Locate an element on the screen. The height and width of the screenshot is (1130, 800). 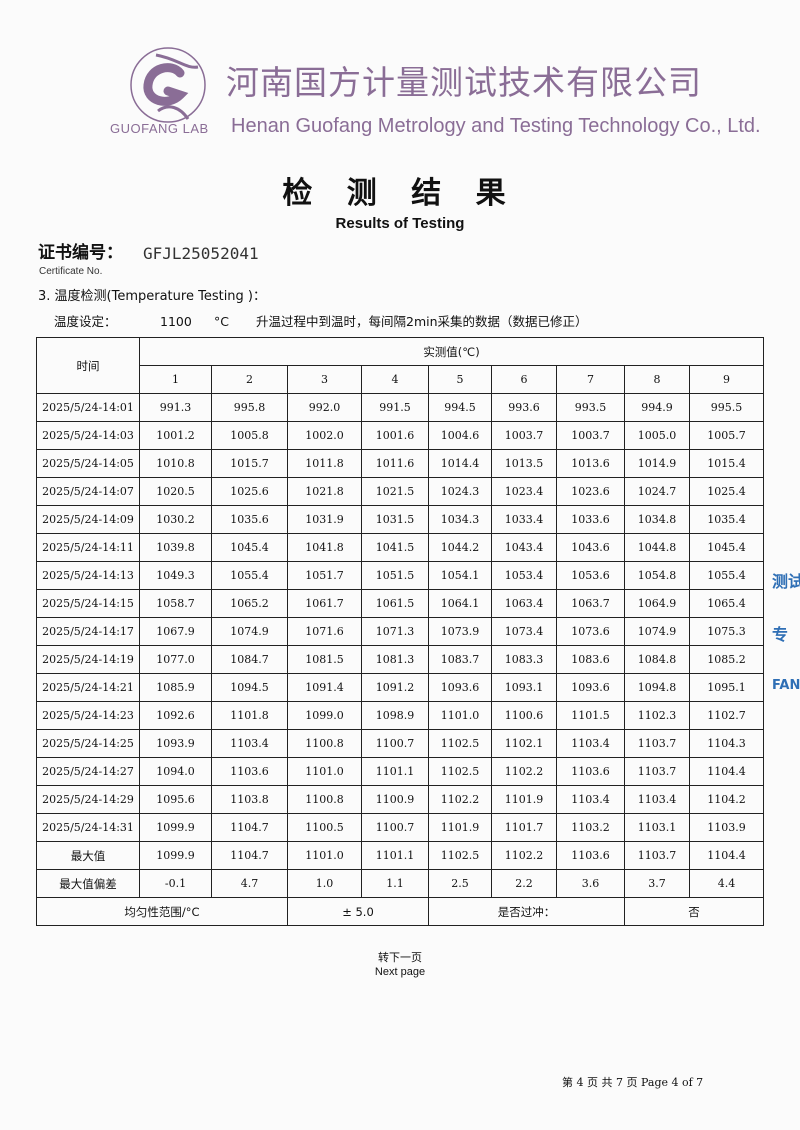
stamp-fragment: 测试 is located at coordinates (786, 581).